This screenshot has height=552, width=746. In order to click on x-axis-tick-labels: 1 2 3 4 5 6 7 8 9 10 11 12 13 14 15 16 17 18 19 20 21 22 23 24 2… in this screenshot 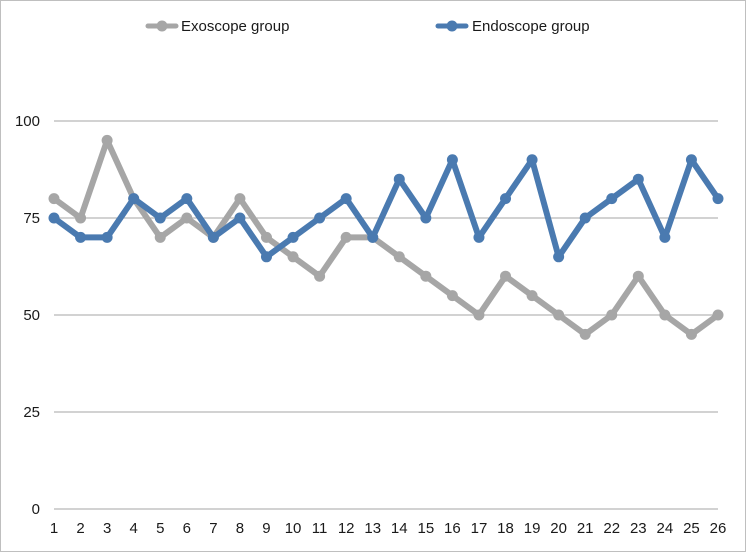, I will do `click(388, 528)`.